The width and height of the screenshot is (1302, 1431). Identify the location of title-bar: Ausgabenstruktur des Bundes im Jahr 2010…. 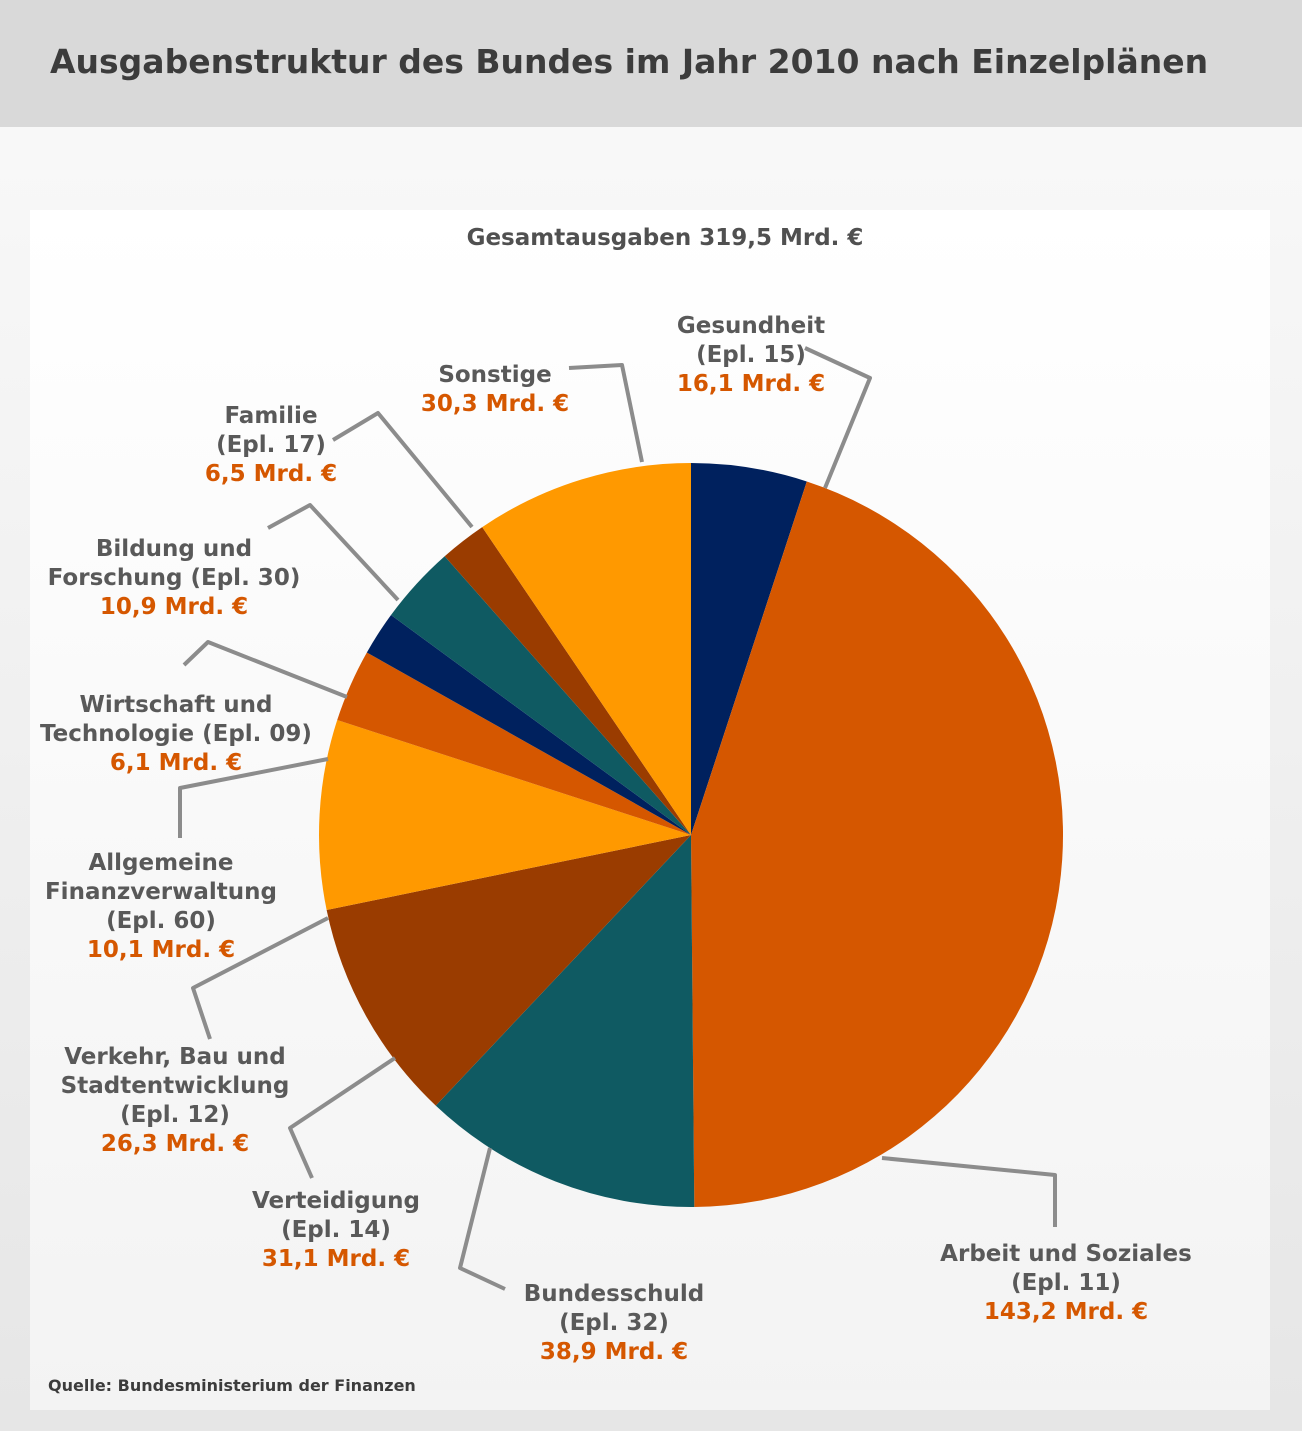
(651, 63).